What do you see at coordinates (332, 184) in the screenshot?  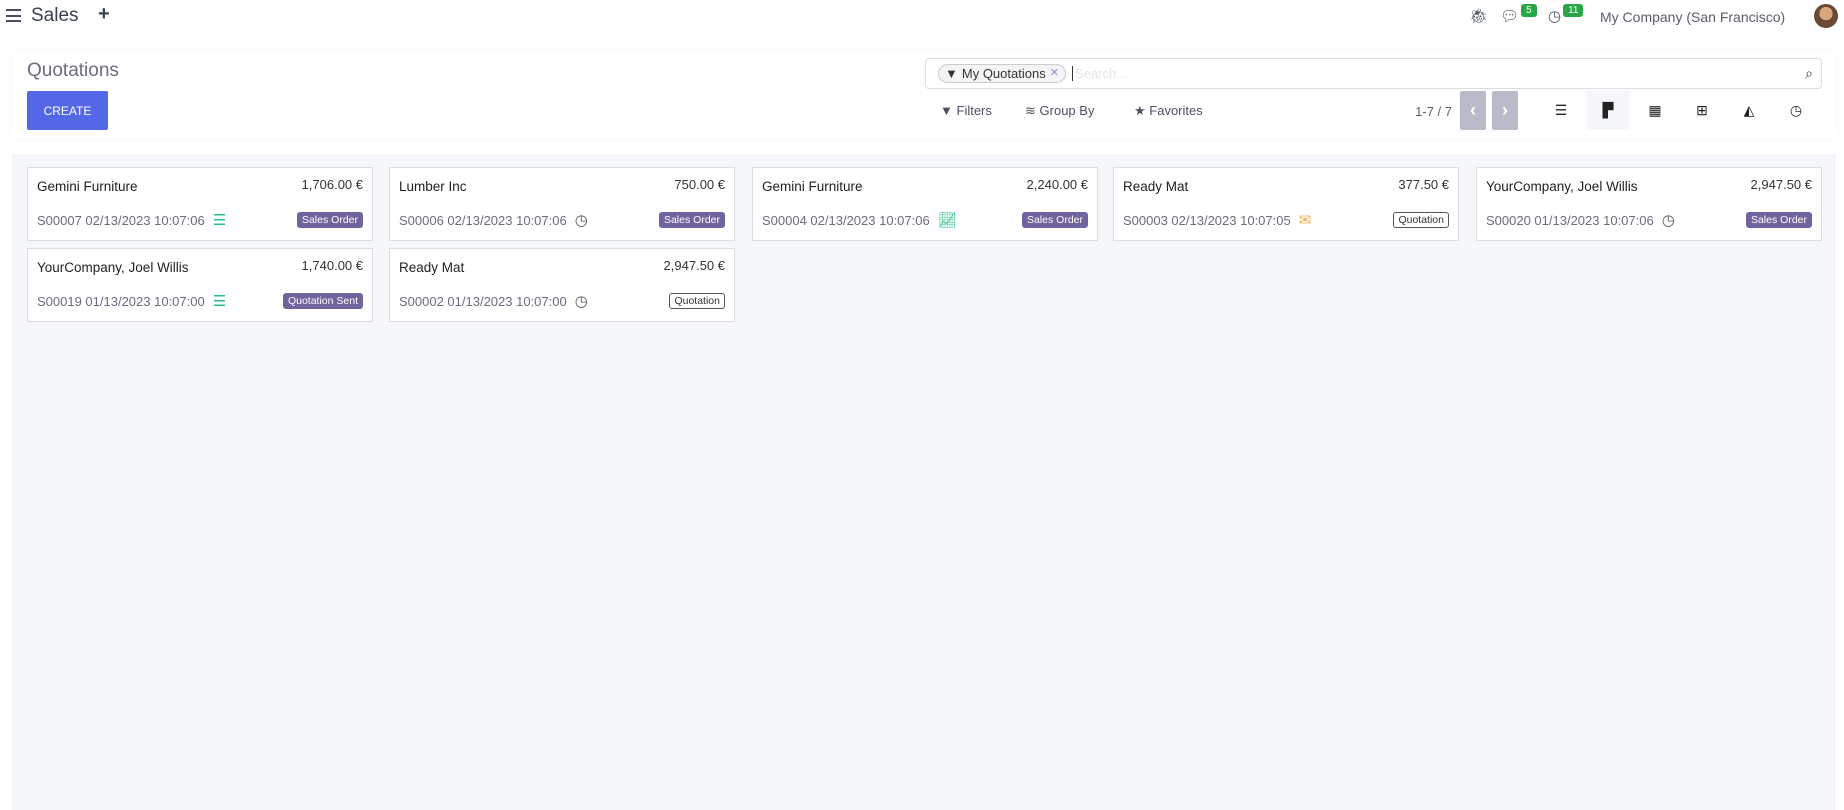 I see `amount: 1,706.00 €` at bounding box center [332, 184].